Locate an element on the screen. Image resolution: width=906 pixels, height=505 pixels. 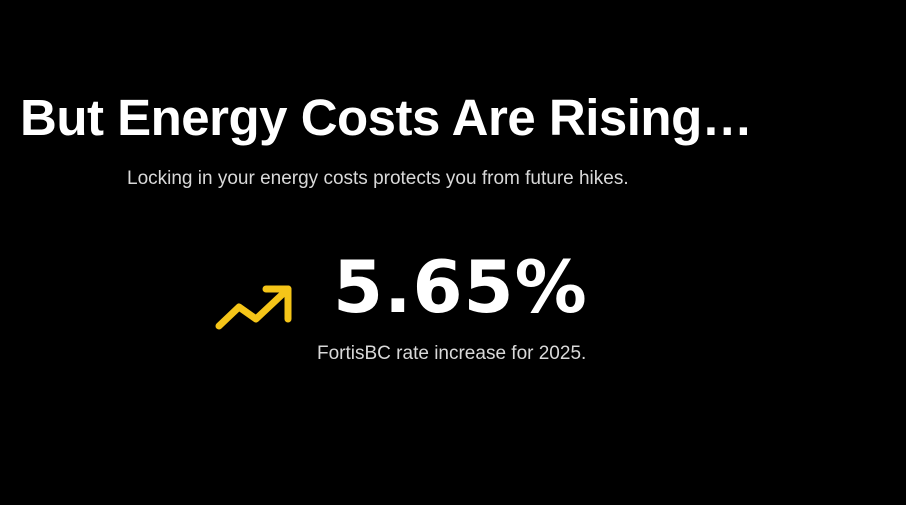
rate-increase-caption: FortisBC rate increase for 2025. is located at coordinates (452, 353).